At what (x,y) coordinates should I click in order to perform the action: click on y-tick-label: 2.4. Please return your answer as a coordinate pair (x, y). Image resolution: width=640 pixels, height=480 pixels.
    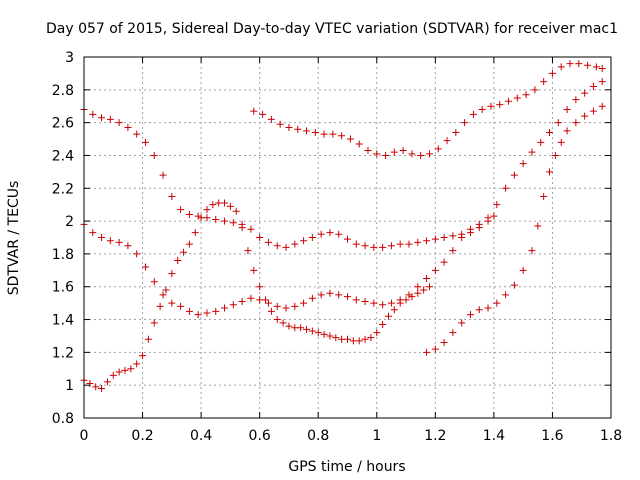
    Looking at the image, I should click on (63, 156).